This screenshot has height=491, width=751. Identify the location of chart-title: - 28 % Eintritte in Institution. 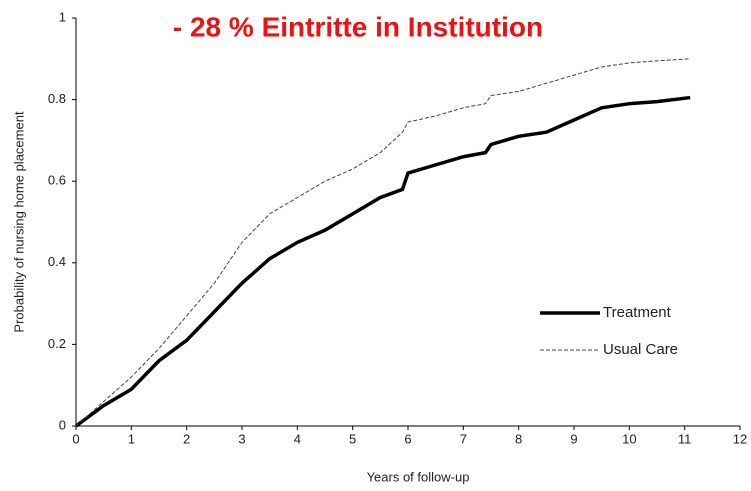
(358, 26).